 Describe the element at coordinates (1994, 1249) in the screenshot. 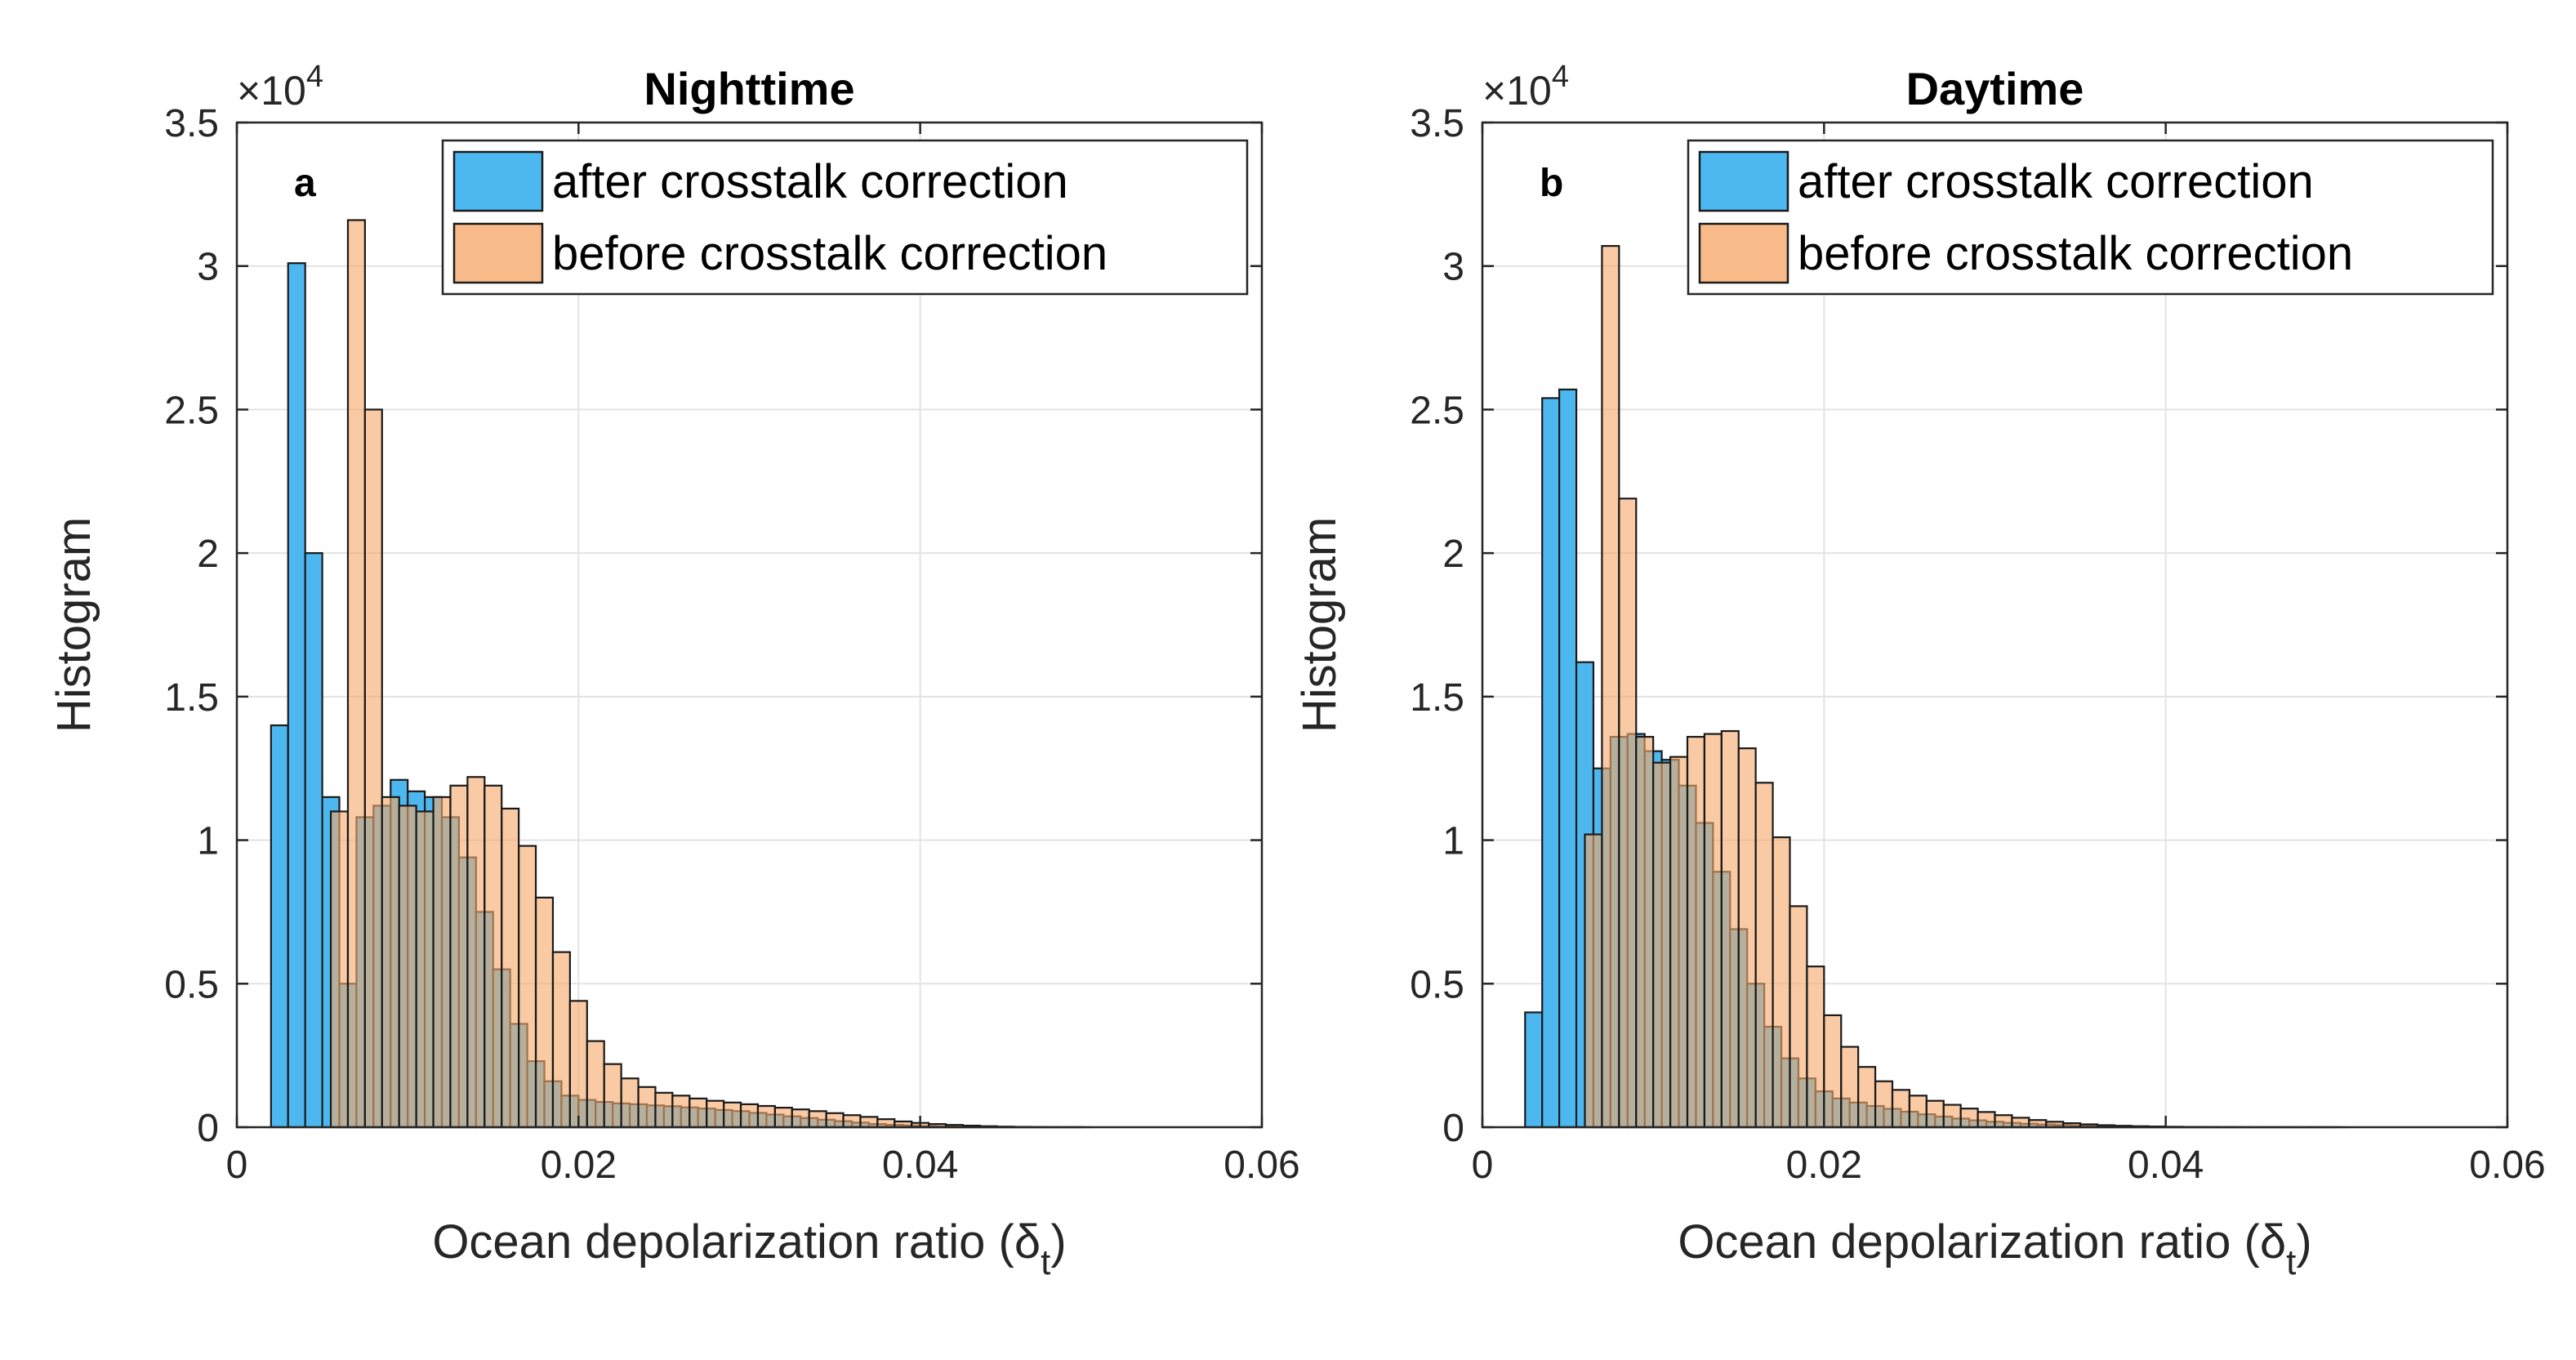

I see `x-axis-label: Ocean depolarization ratio (δt)` at that location.